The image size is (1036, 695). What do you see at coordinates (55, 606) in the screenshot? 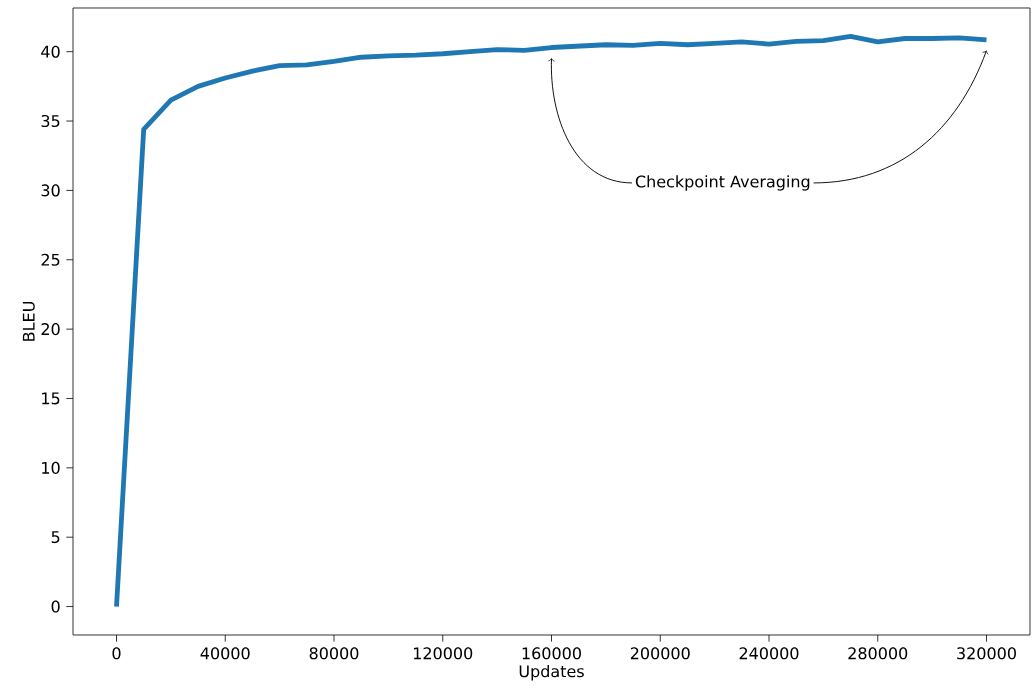
I see `y-tick-label: 0` at bounding box center [55, 606].